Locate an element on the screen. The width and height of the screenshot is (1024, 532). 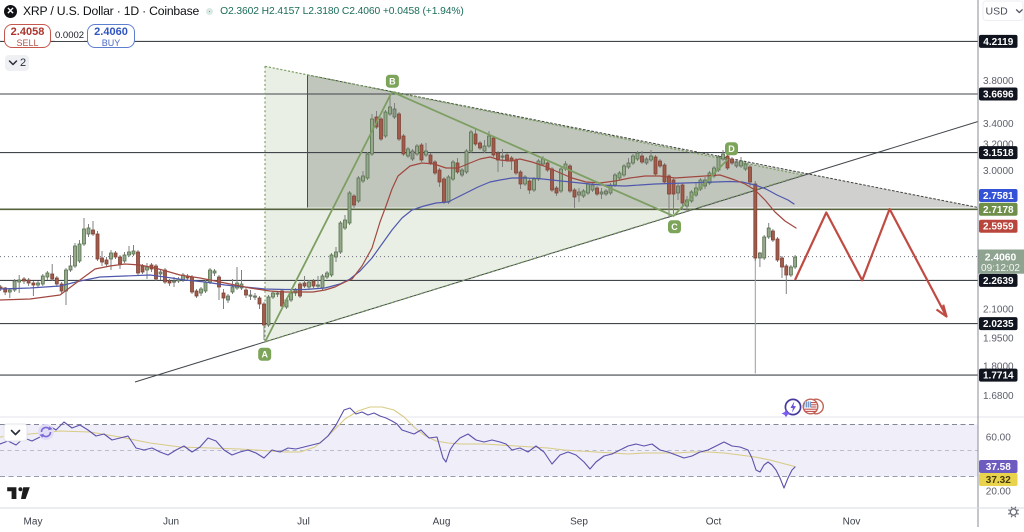
svg-text: 3.0000 is located at coordinates (998, 171).